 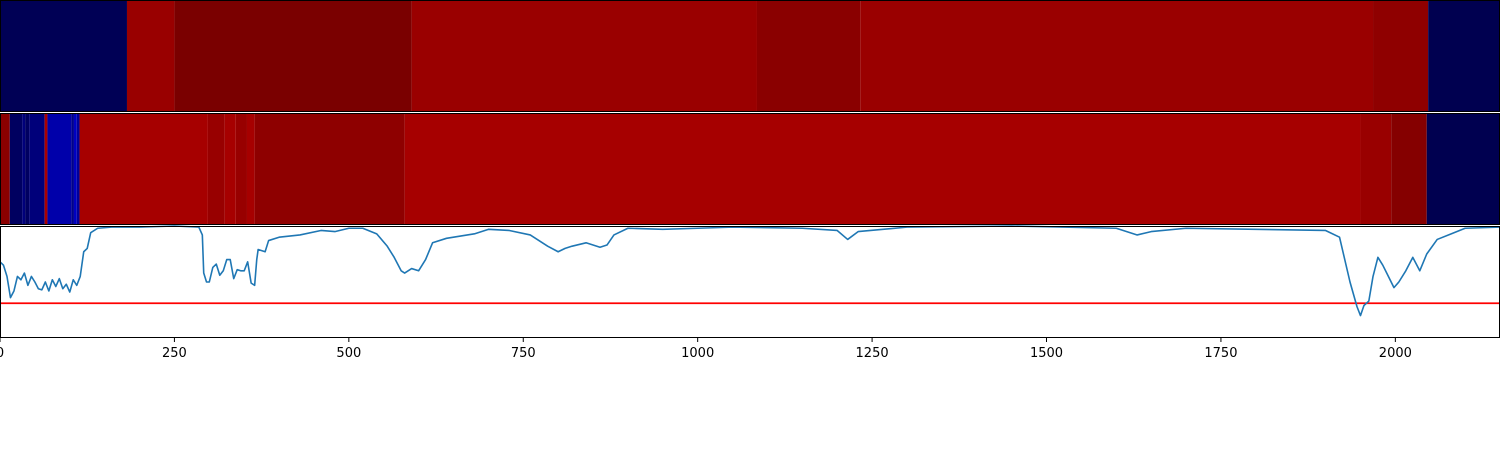 I want to click on x-tick-label: 2000, so click(x=1395, y=353).